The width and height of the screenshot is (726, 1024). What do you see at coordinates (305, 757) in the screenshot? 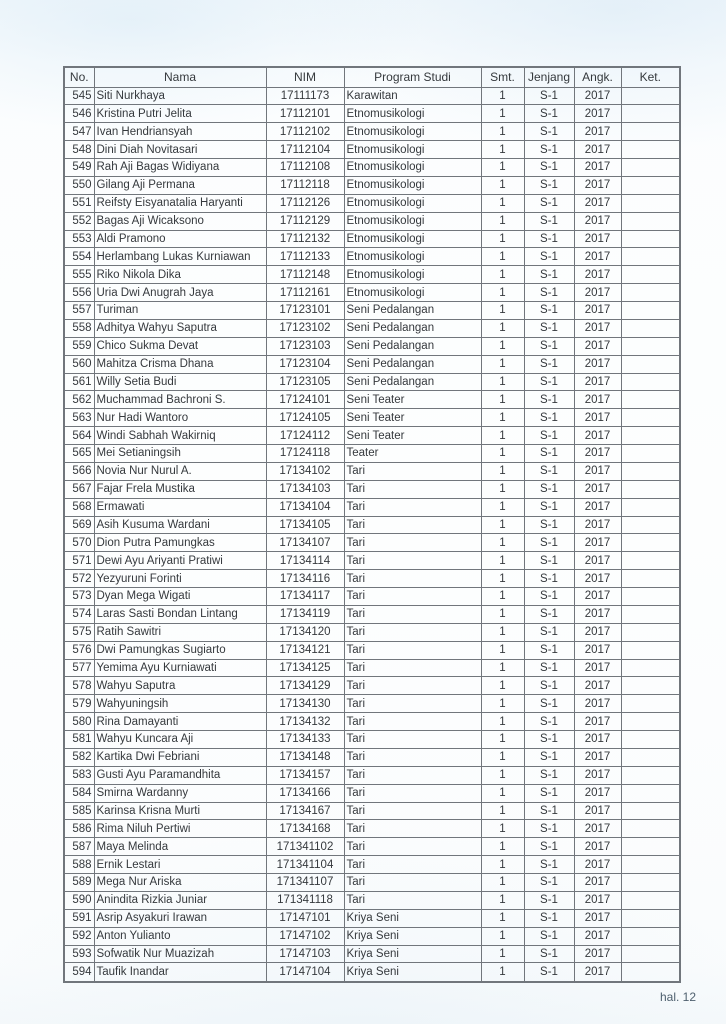
I see `cell-nim: 17134148` at bounding box center [305, 757].